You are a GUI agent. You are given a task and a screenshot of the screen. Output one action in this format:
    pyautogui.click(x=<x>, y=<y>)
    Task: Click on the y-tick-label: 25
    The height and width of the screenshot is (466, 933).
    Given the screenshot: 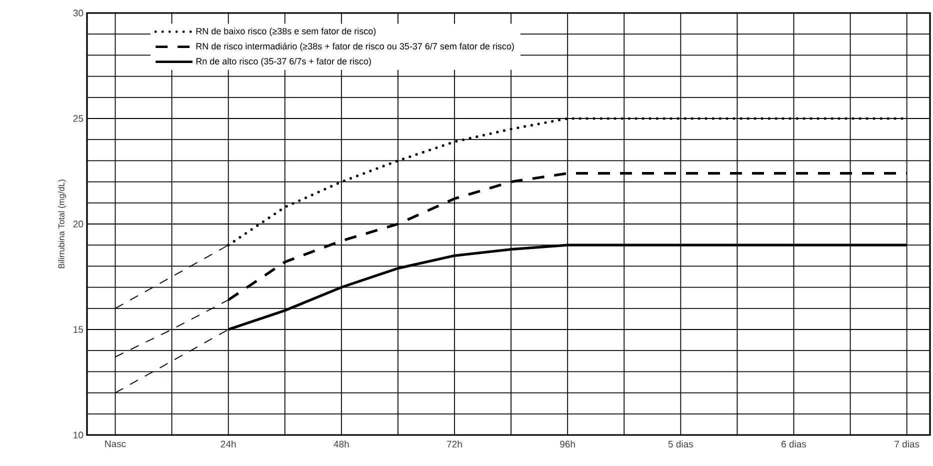 What is the action you would take?
    pyautogui.click(x=78, y=118)
    